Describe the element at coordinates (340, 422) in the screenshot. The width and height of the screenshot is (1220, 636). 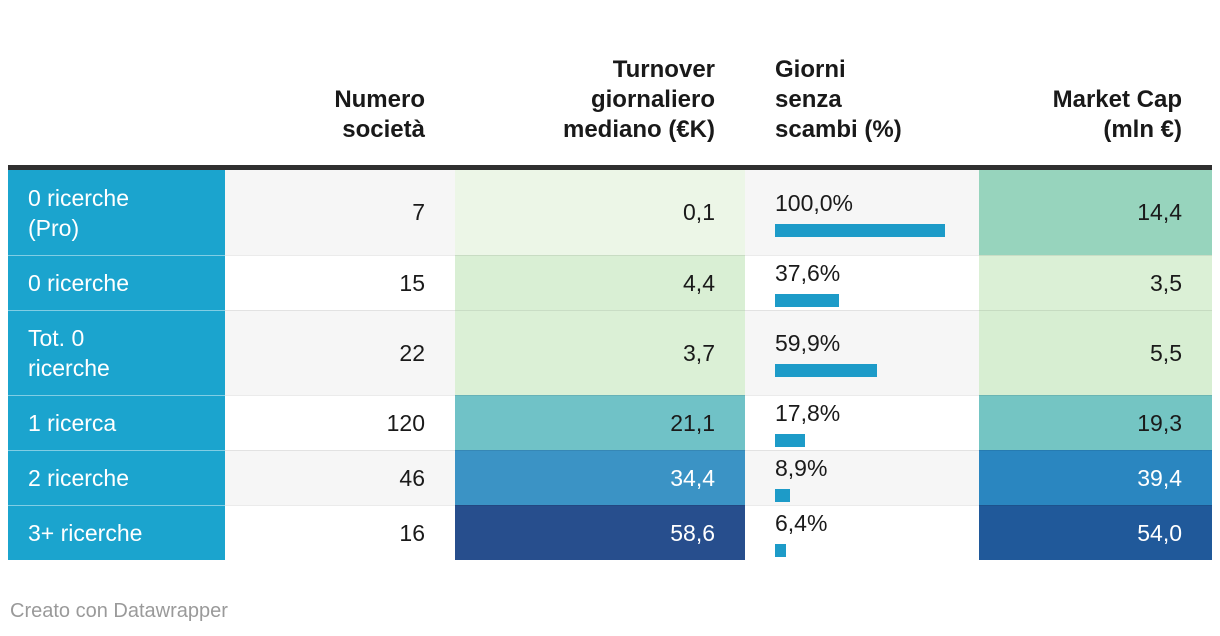
I see `numero-societa-value: 120` at that location.